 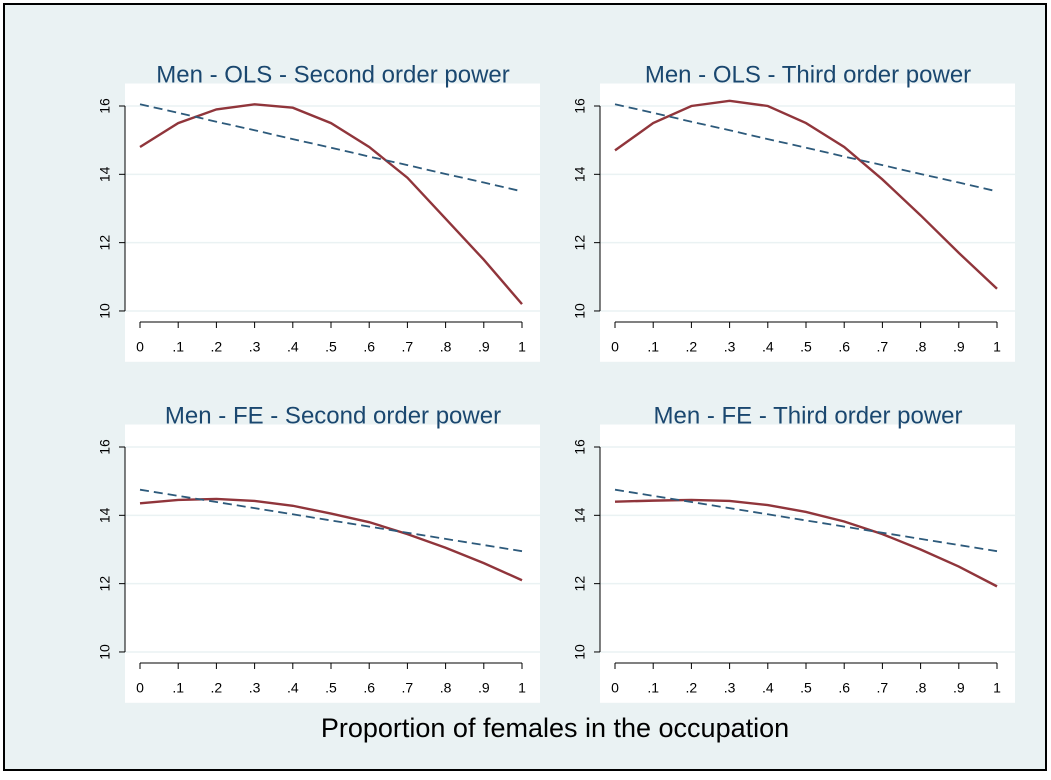 What do you see at coordinates (555, 728) in the screenshot?
I see `x-axis-title: Proportion of females in the occupation` at bounding box center [555, 728].